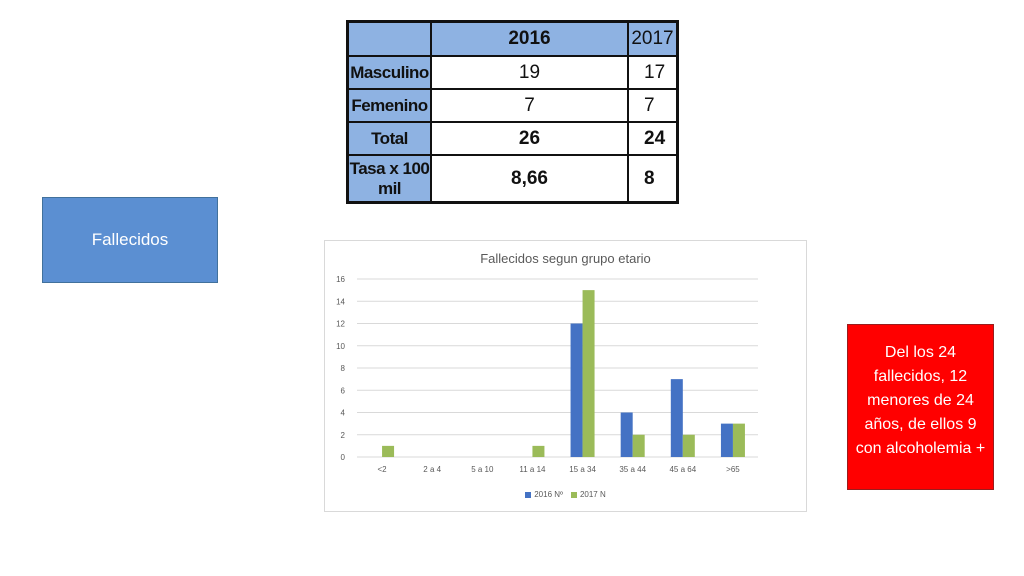 This screenshot has height=576, width=1024. Describe the element at coordinates (343, 413) in the screenshot. I see `y-tick-label: 4` at that location.